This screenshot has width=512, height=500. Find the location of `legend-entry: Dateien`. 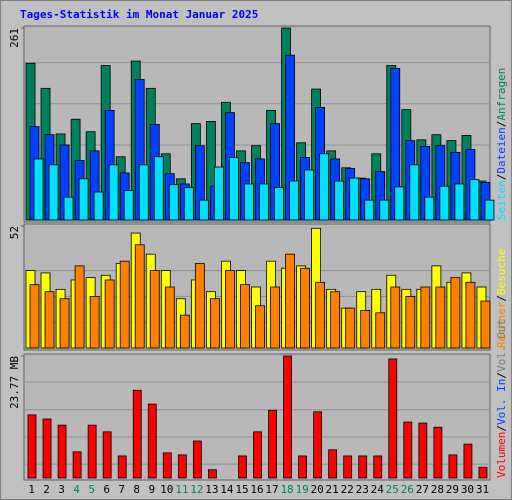

legend-entry: Dateien is located at coordinates (501, 150).